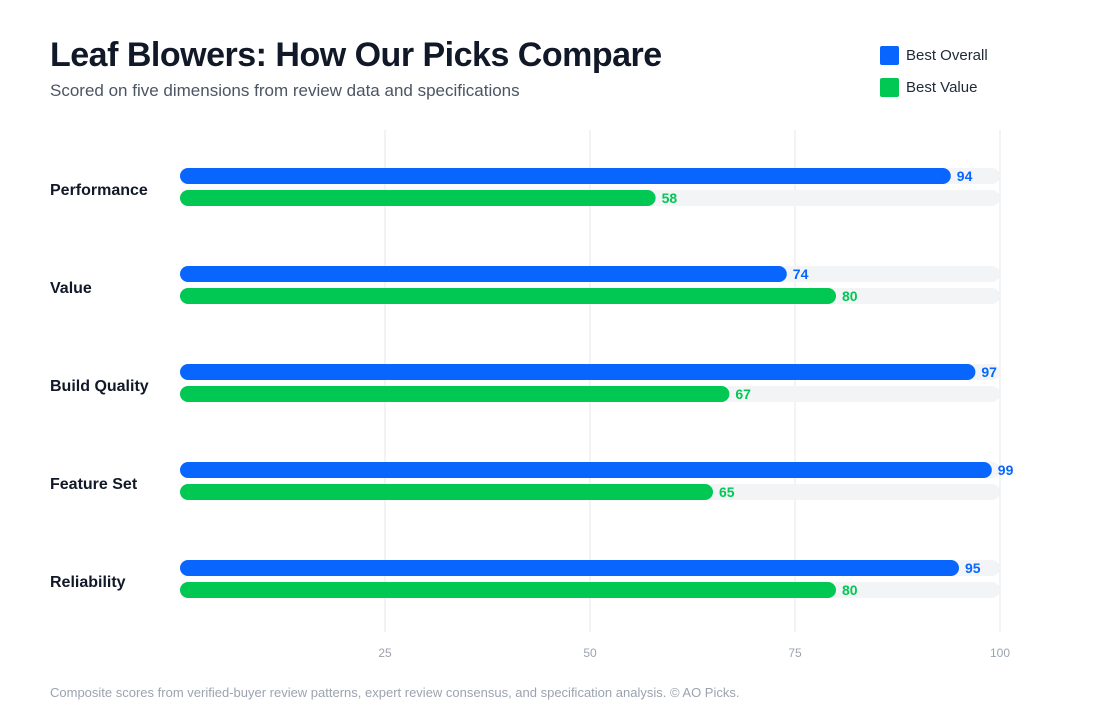 The image size is (1100, 720). I want to click on data-label-performance-best-overall: 94, so click(965, 176).